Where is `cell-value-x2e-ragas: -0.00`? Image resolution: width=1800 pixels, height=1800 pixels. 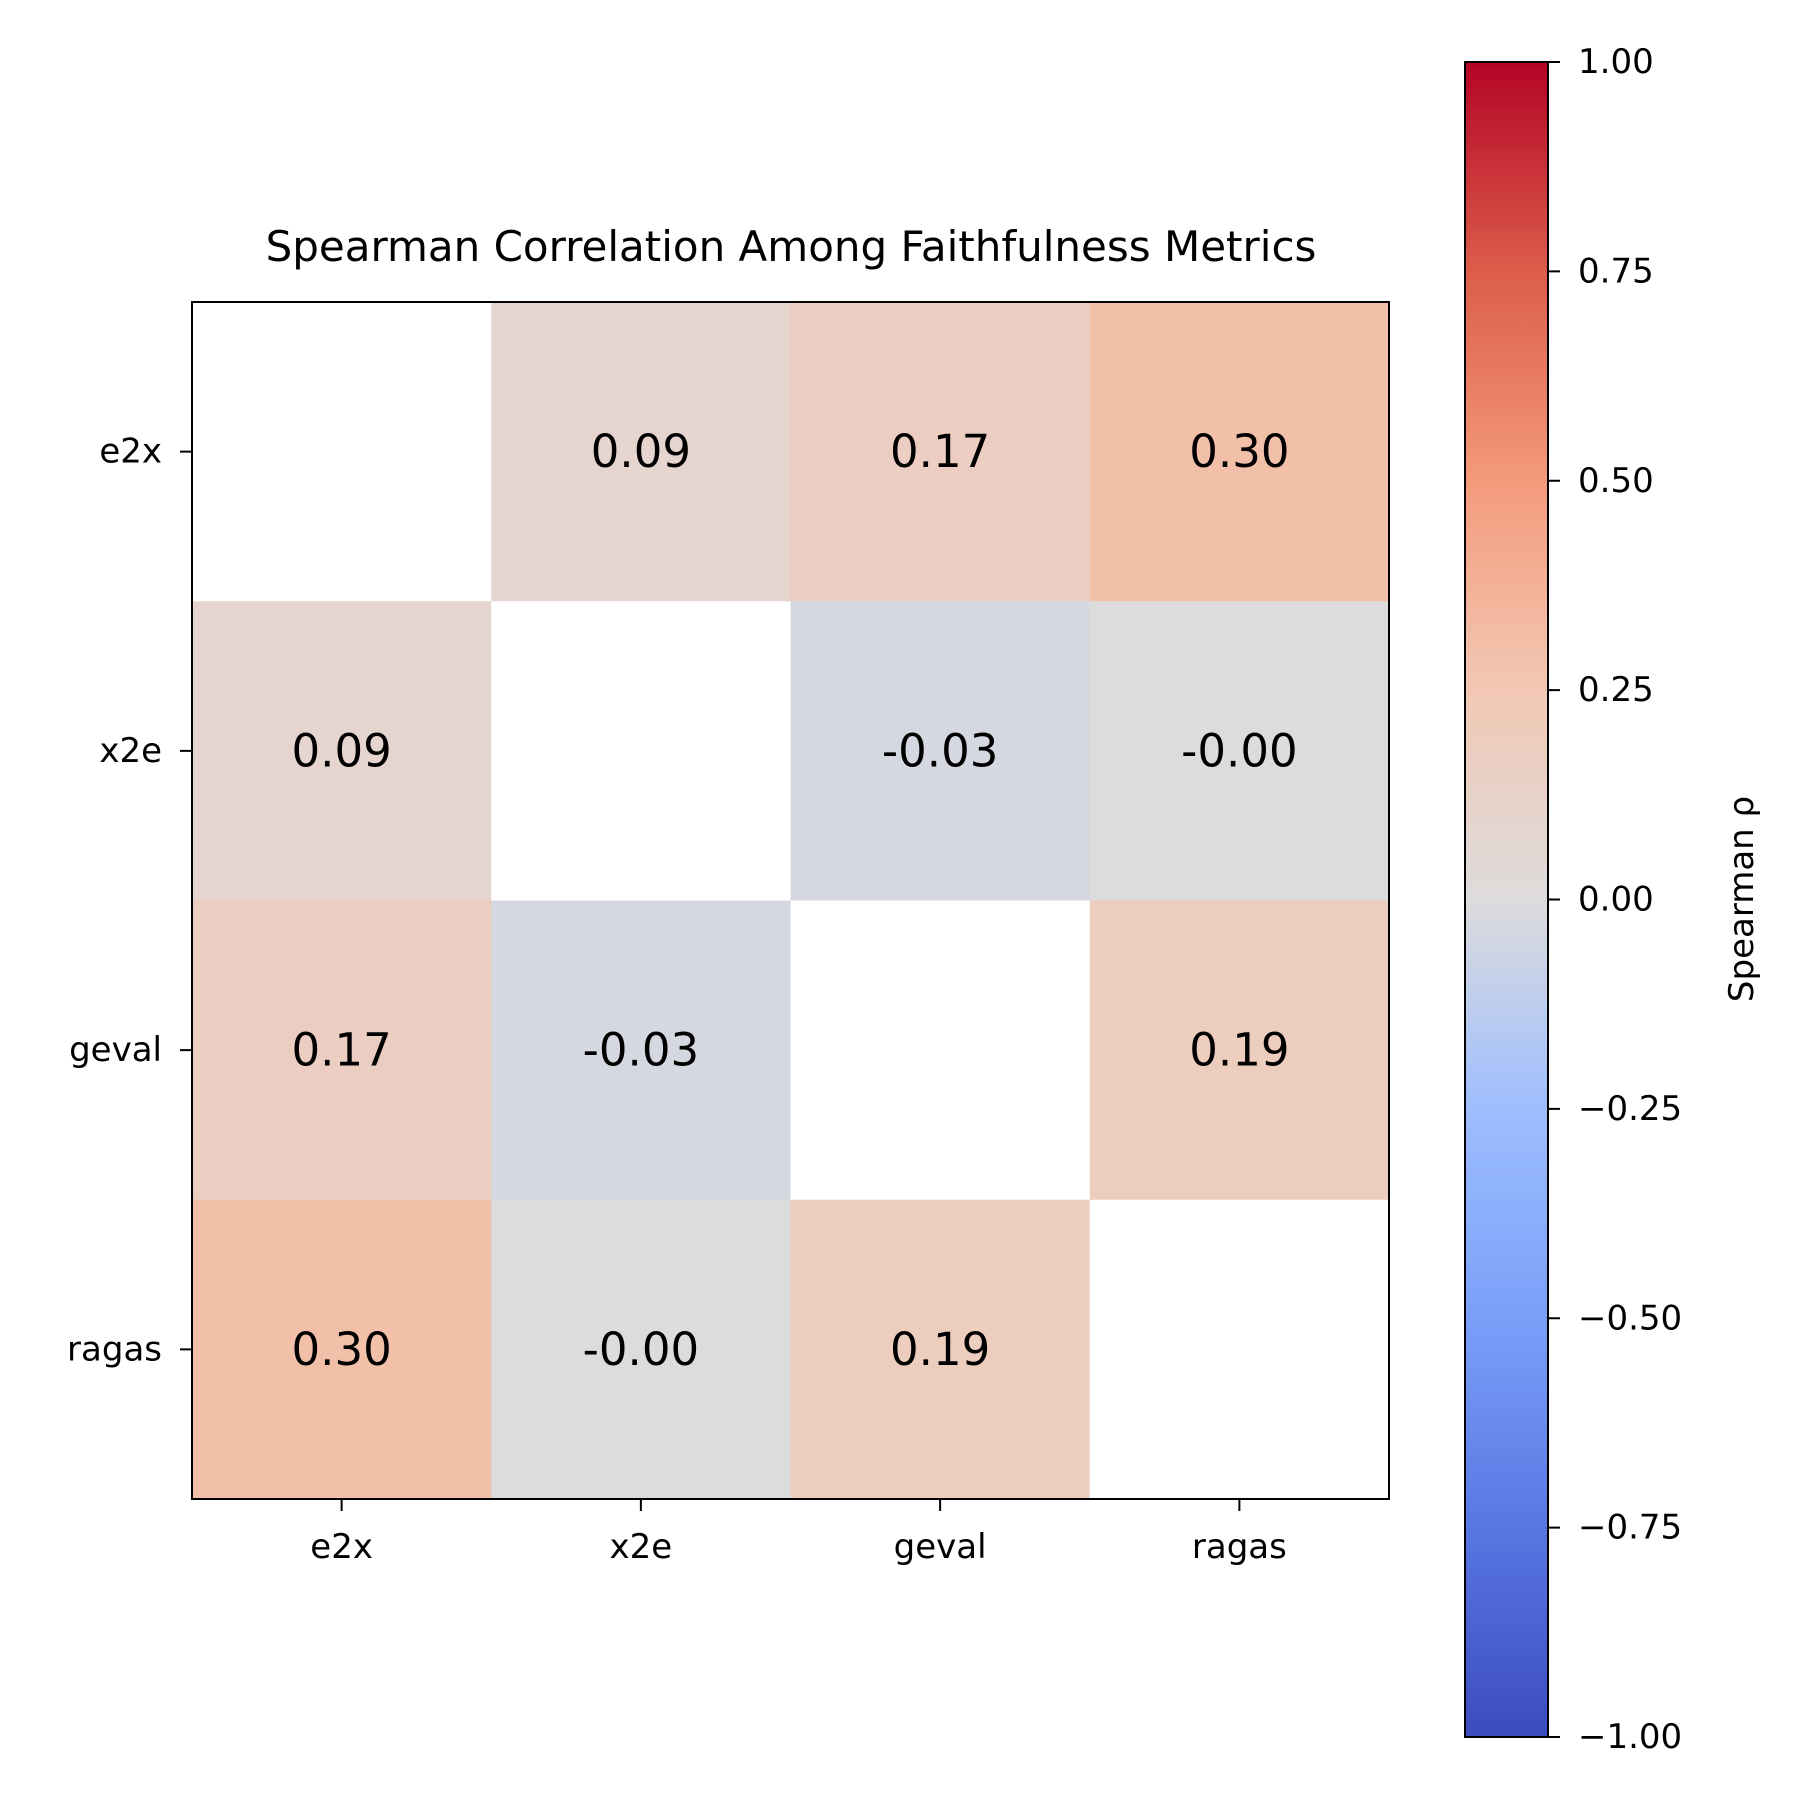
cell-value-x2e-ragas: -0.00 is located at coordinates (1239, 750).